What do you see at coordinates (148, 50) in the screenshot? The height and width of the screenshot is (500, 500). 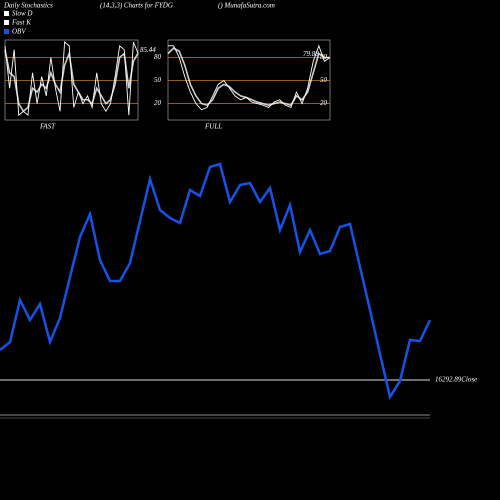 I see `last-value-label: 85.44` at bounding box center [148, 50].